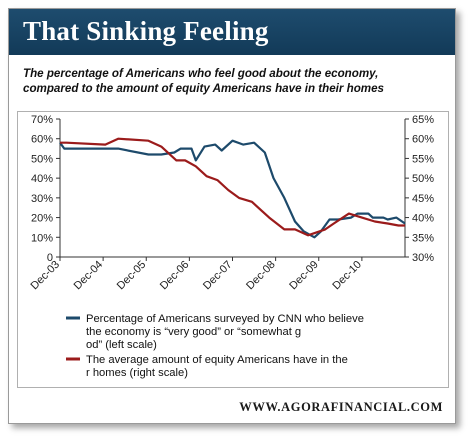 The width and height of the screenshot is (470, 437). I want to click on x-tick-label: Dec-09, so click(304, 276).